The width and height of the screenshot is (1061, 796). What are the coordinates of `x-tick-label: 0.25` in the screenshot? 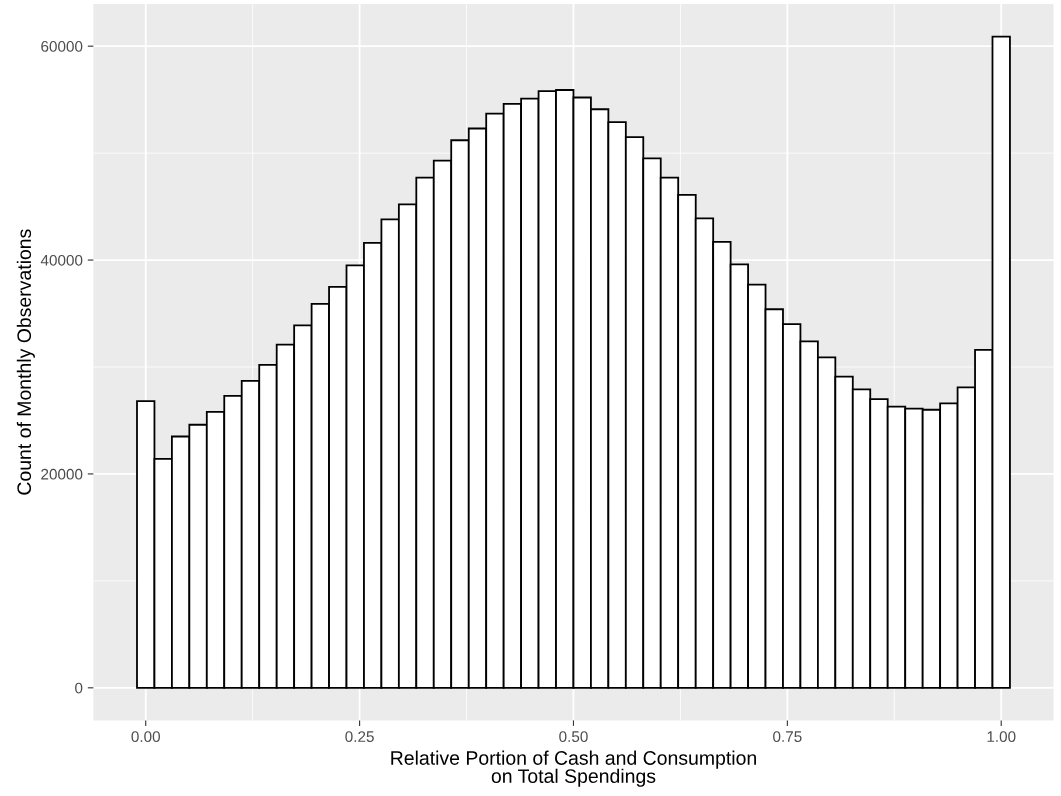 It's located at (359, 737).